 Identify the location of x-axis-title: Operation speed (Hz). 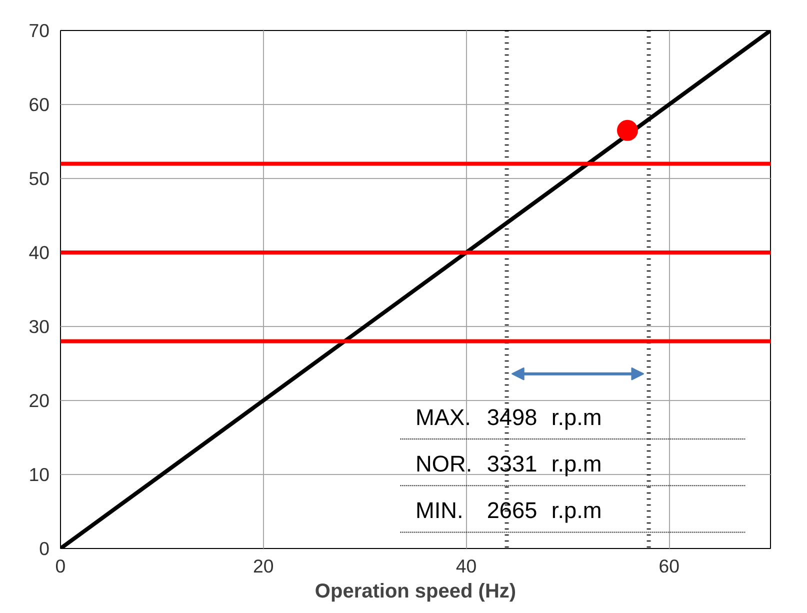
(415, 591).